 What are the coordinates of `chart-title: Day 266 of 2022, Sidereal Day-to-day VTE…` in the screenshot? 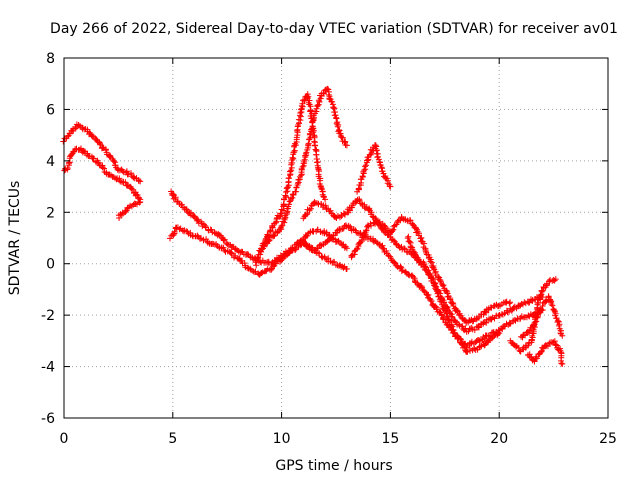 It's located at (334, 29).